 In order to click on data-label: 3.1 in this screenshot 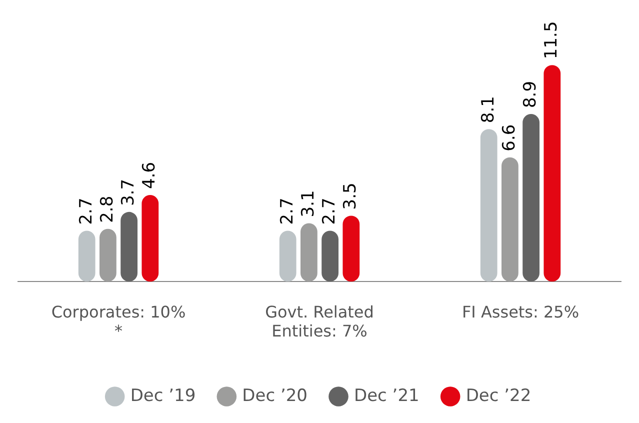, I will do `click(308, 204)`.